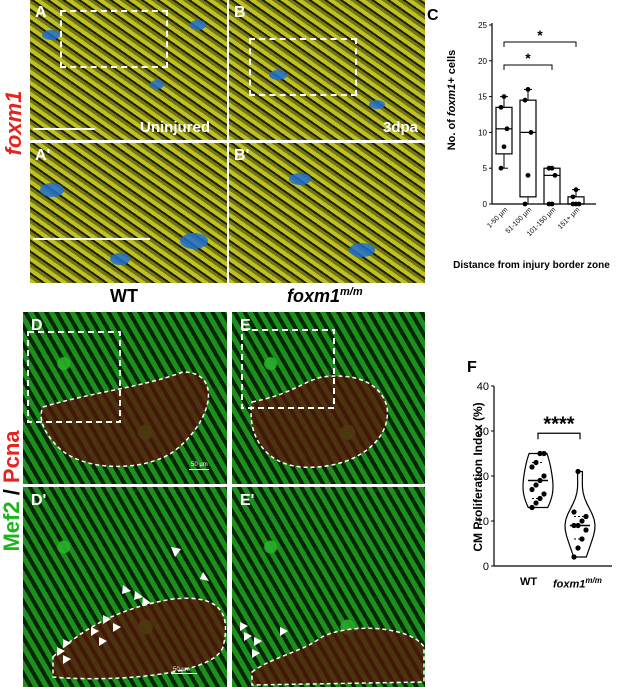  What do you see at coordinates (483, 387) in the screenshot?
I see `chart-f-ytick-label: 40` at bounding box center [483, 387].